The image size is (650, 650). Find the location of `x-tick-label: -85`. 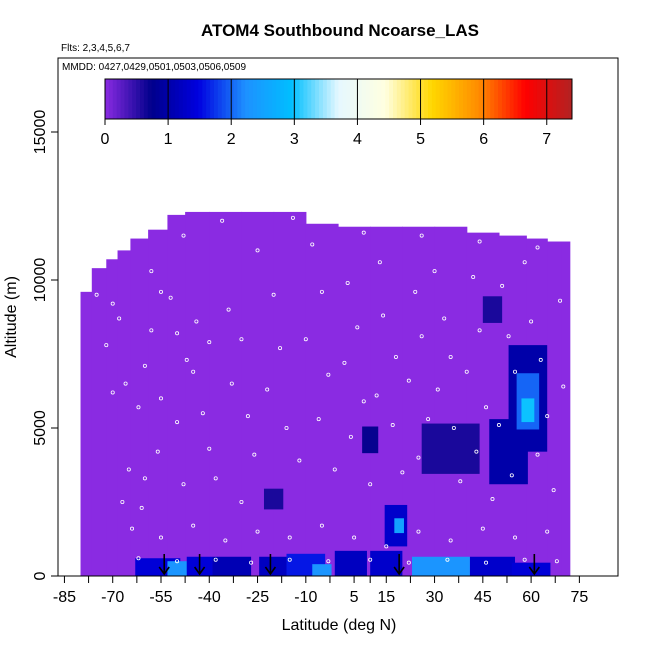

x-tick-label: -85 is located at coordinates (64, 597).